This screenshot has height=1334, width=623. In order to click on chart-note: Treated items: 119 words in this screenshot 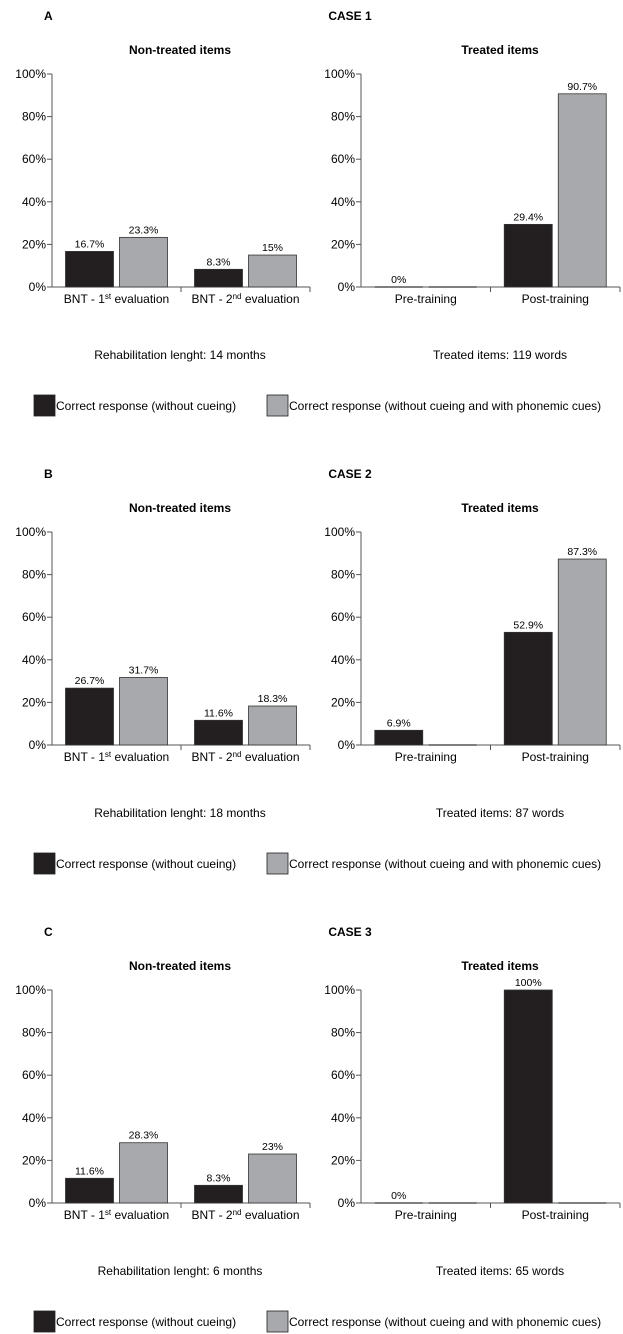, I will do `click(500, 355)`.